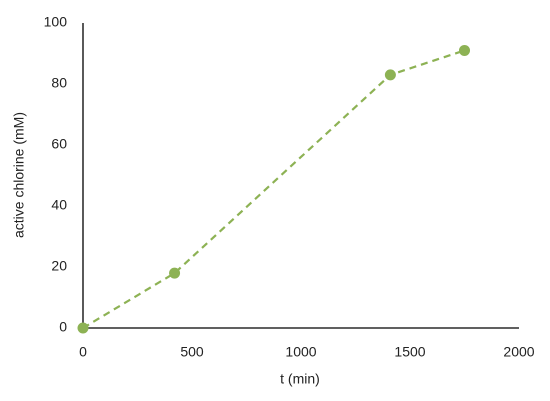  Describe the element at coordinates (83, 352) in the screenshot. I see `x-tick-label: 0` at that location.